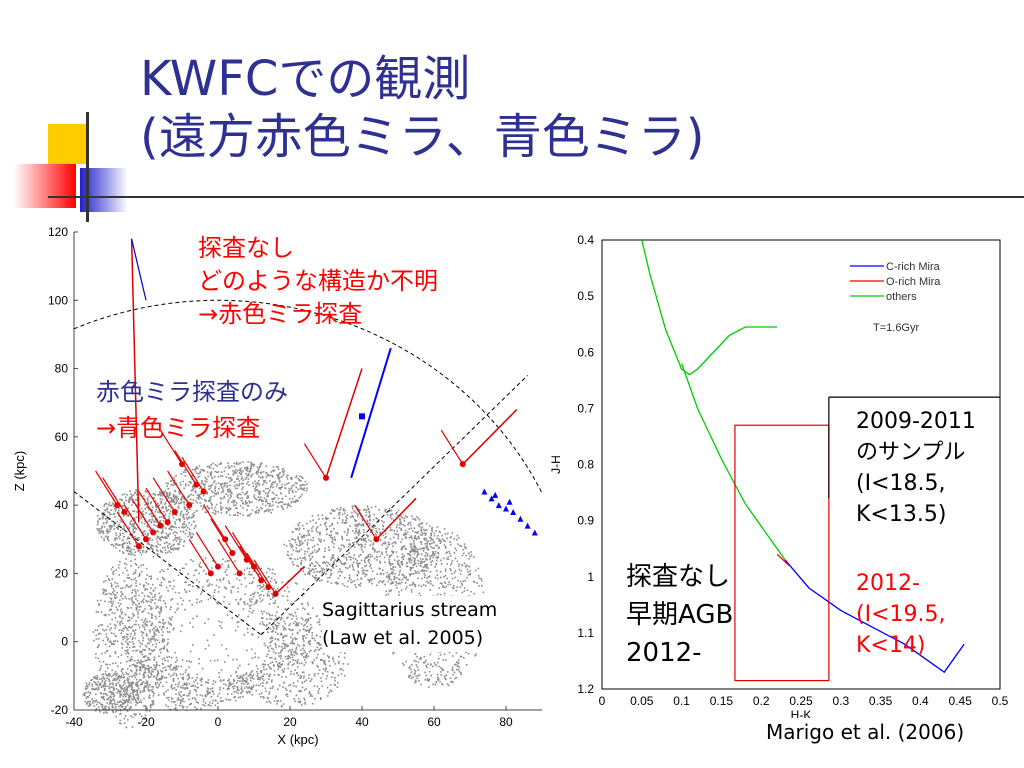  I want to click on early-agb-label: 探査なし 早期AGB 2012-, so click(680, 615).